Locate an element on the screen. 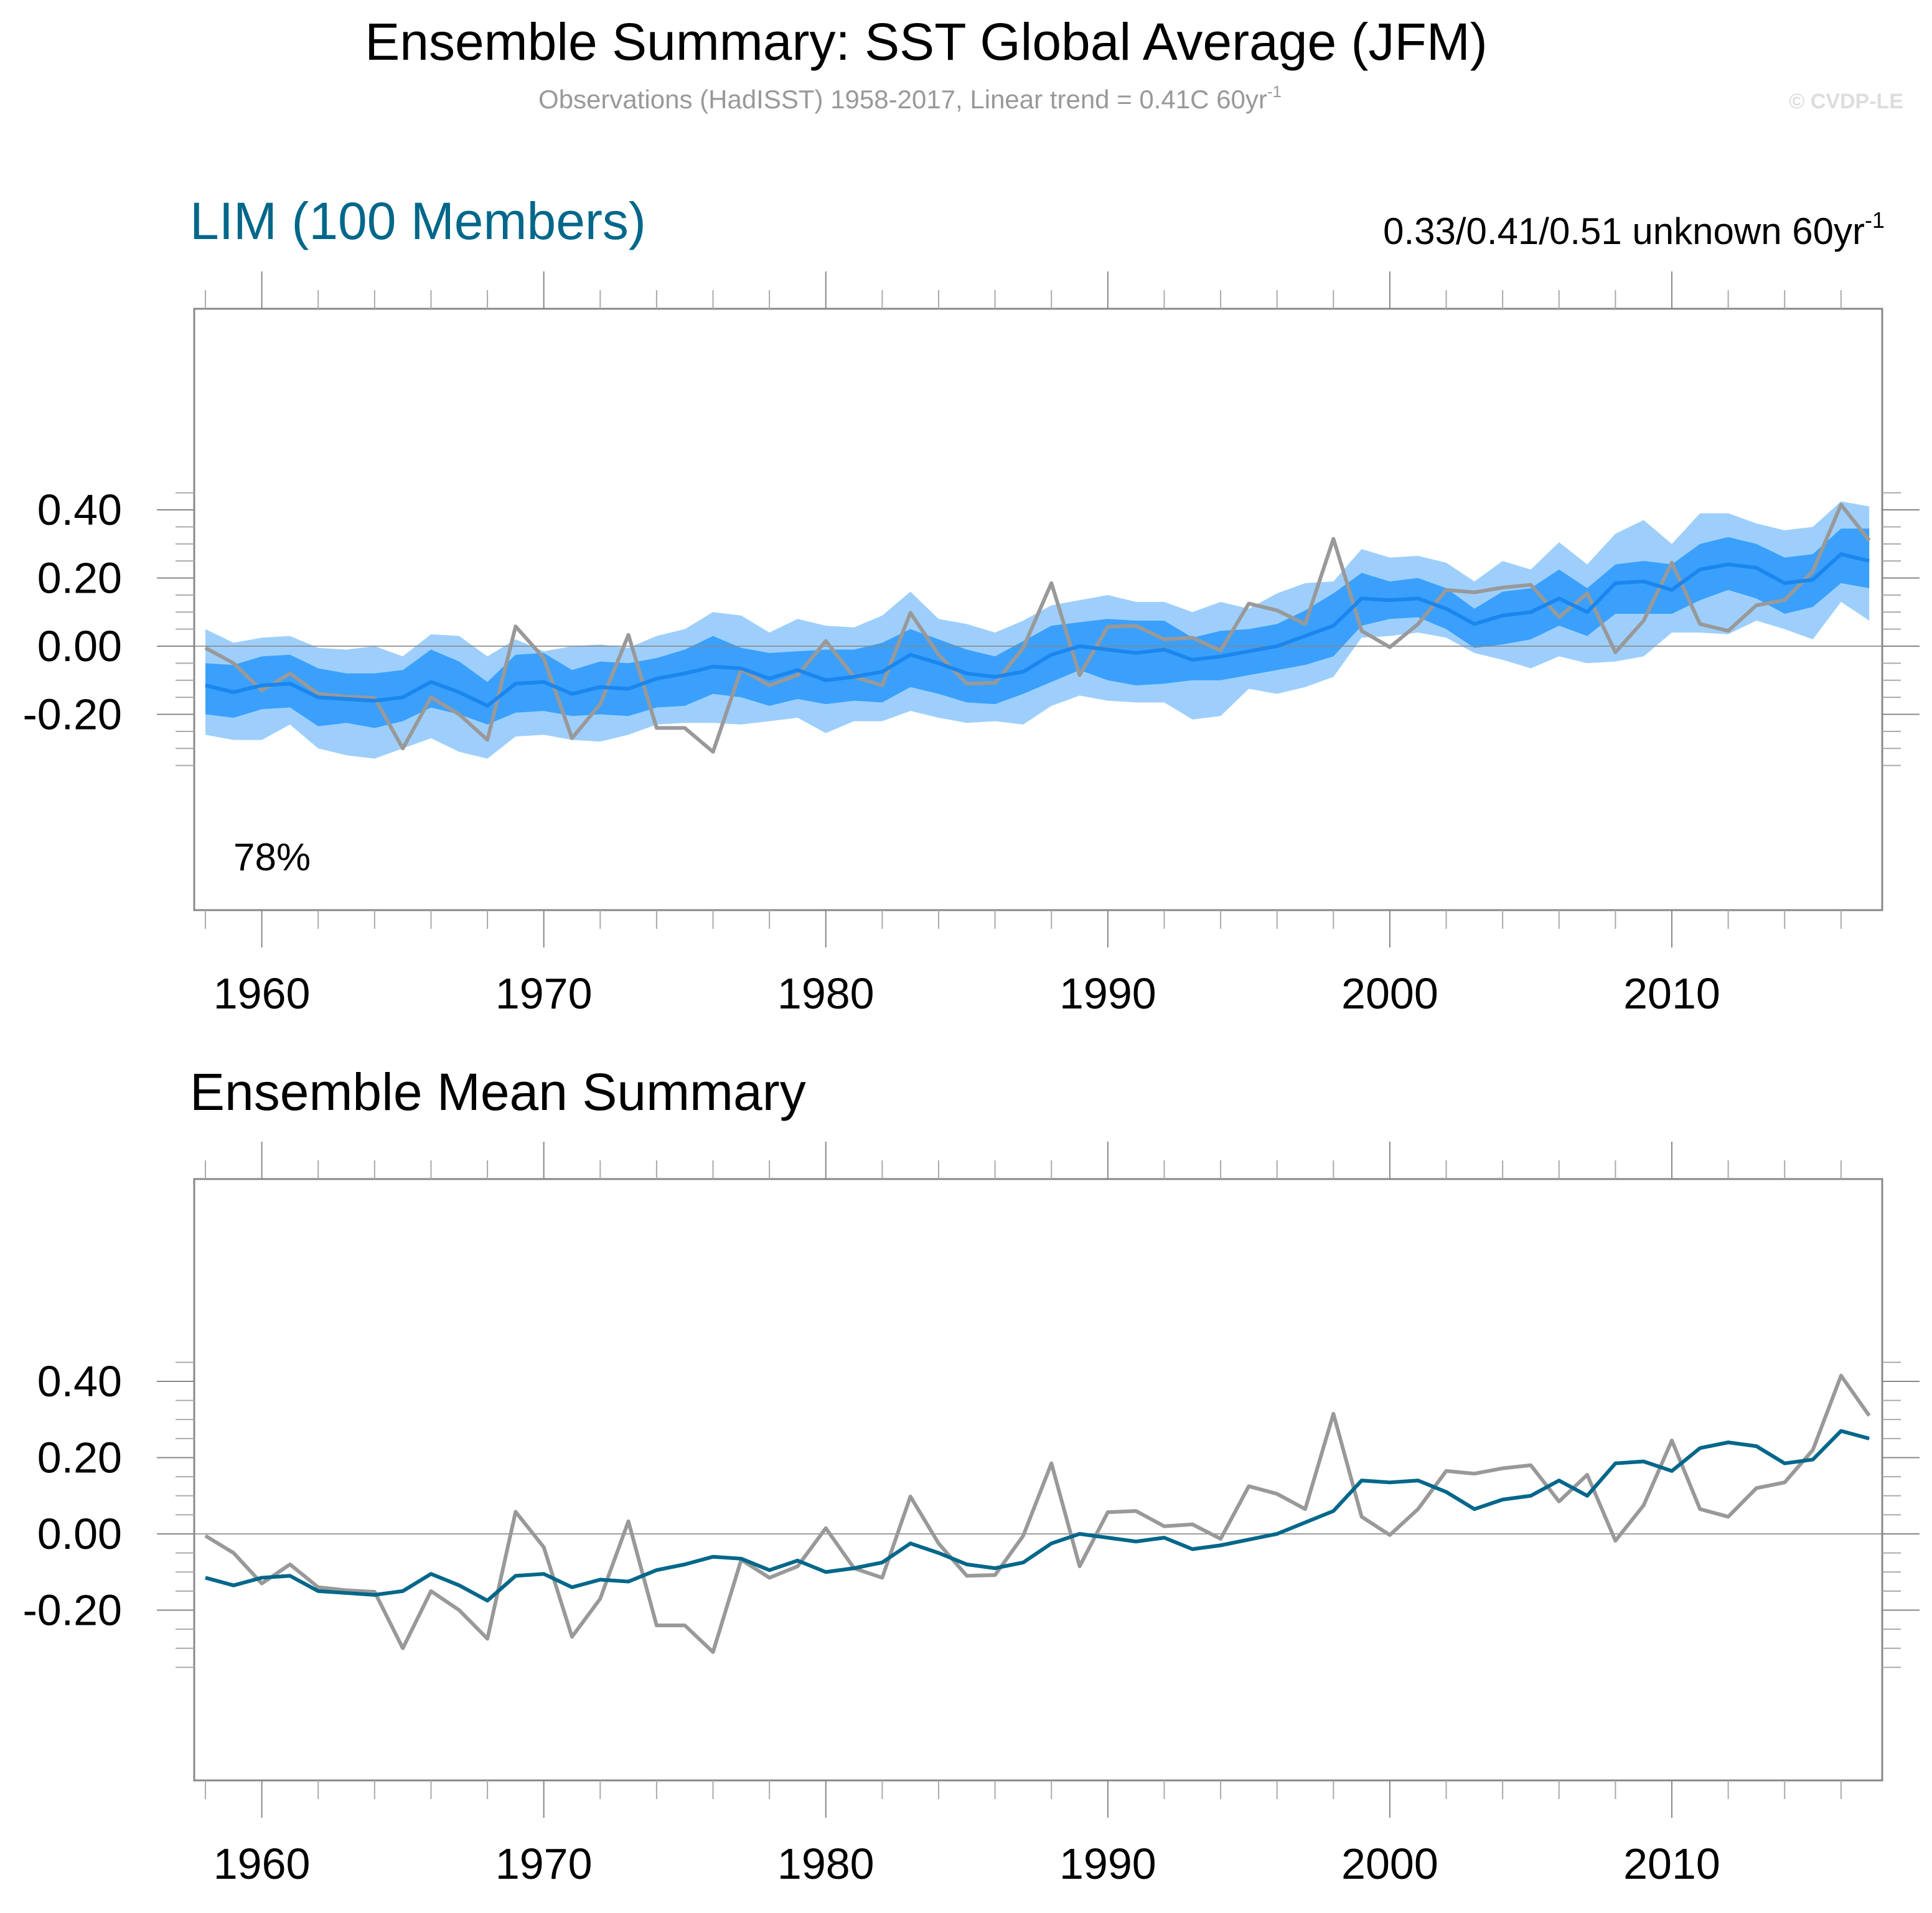 This screenshot has width=1932, height=1913. p1-xtick-label: 1990 is located at coordinates (1107, 993).